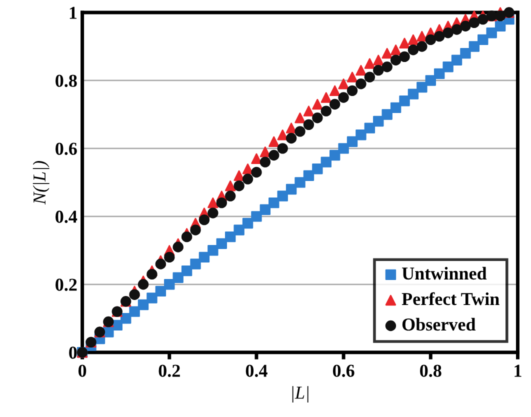  Describe the element at coordinates (73, 352) in the screenshot. I see `y-tick-label: 0` at that location.